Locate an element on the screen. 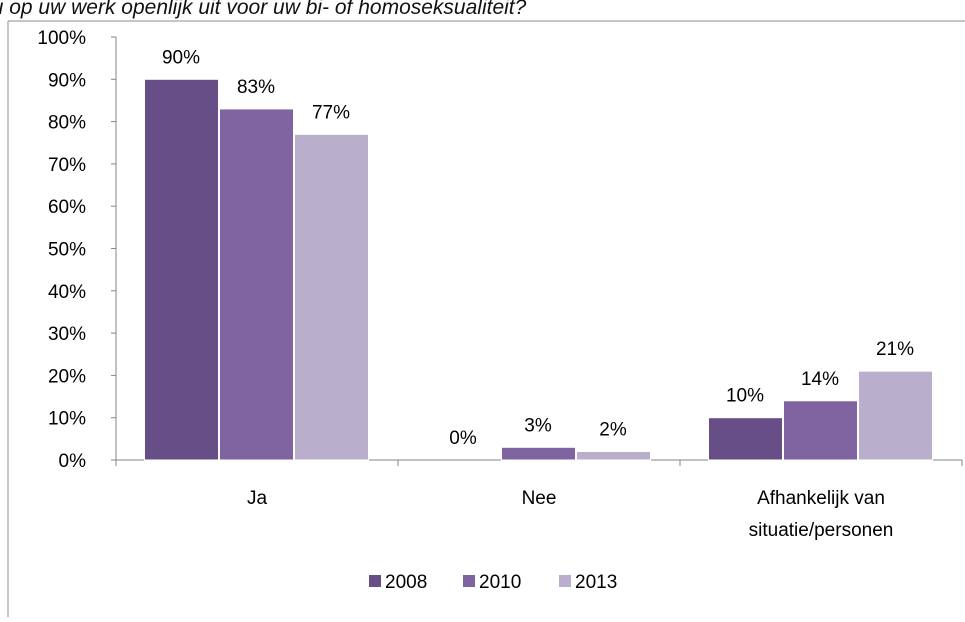 Image resolution: width=965 pixels, height=622 pixels. y-tick-label: 50% is located at coordinates (67, 250).